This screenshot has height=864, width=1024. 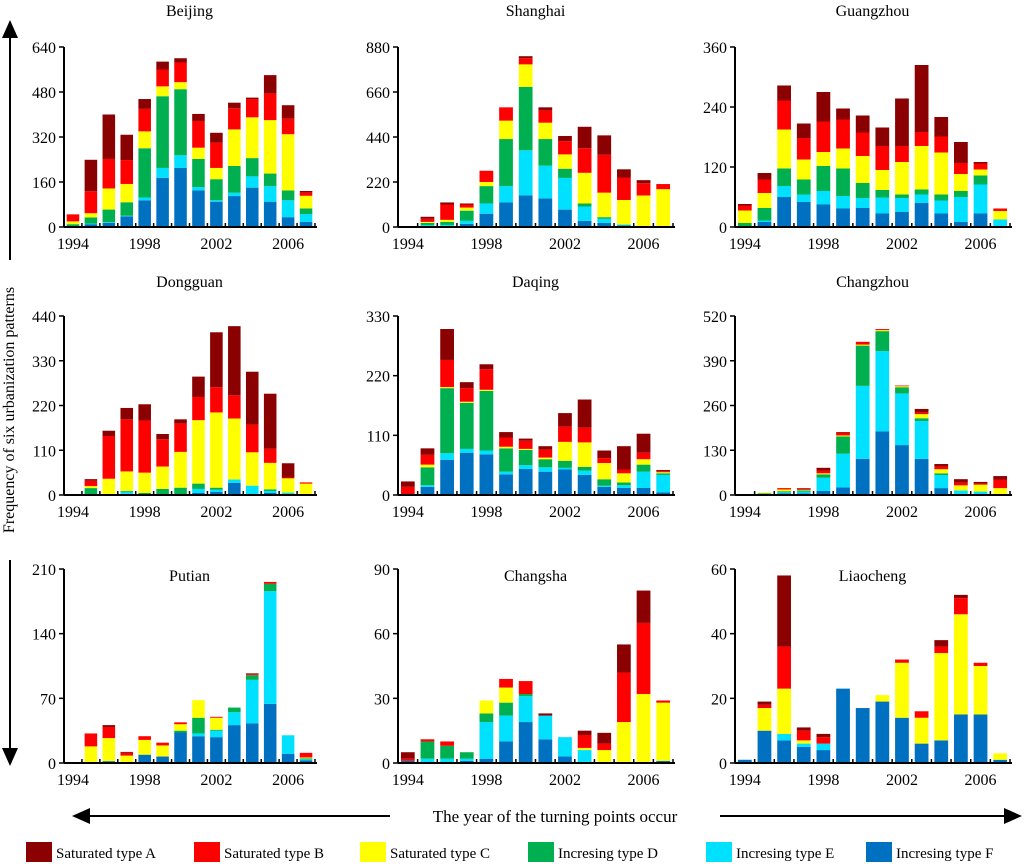 What do you see at coordinates (525, 481) in the screenshot?
I see `bar-segment-2000-F` at bounding box center [525, 481].